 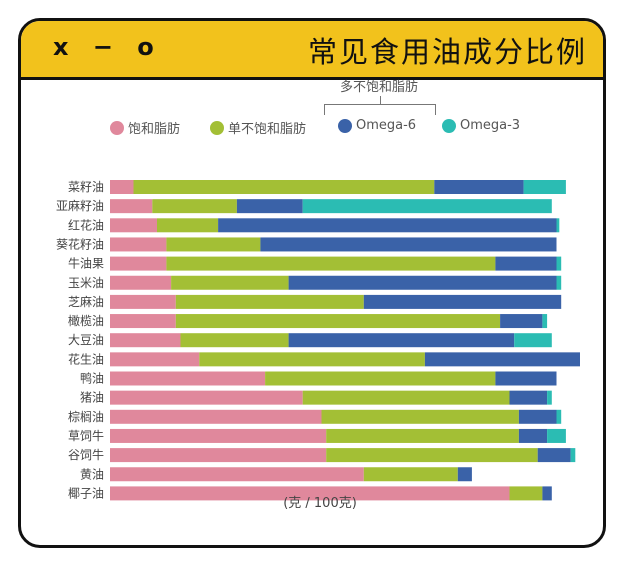 What do you see at coordinates (86, 358) in the screenshot?
I see `category-label: 花生油` at bounding box center [86, 358].